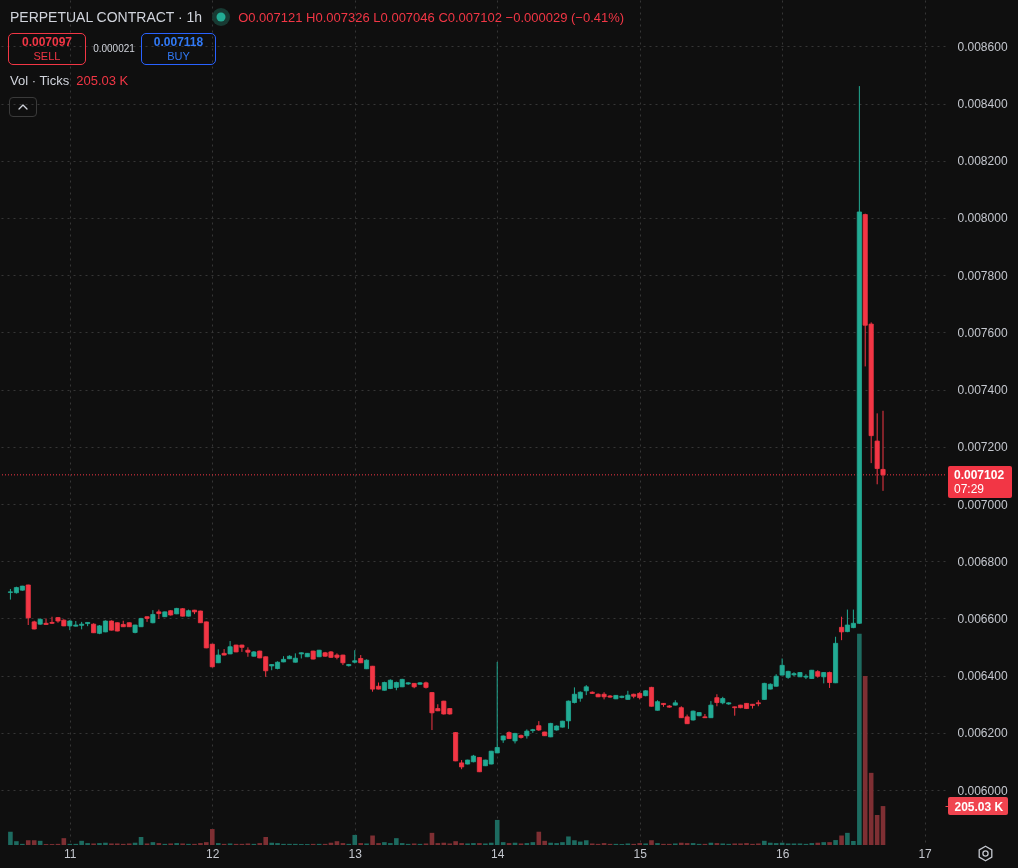 Image resolution: width=1018 pixels, height=868 pixels. Describe the element at coordinates (982, 447) in the screenshot. I see `y-tick-label: 0.007200` at that location.